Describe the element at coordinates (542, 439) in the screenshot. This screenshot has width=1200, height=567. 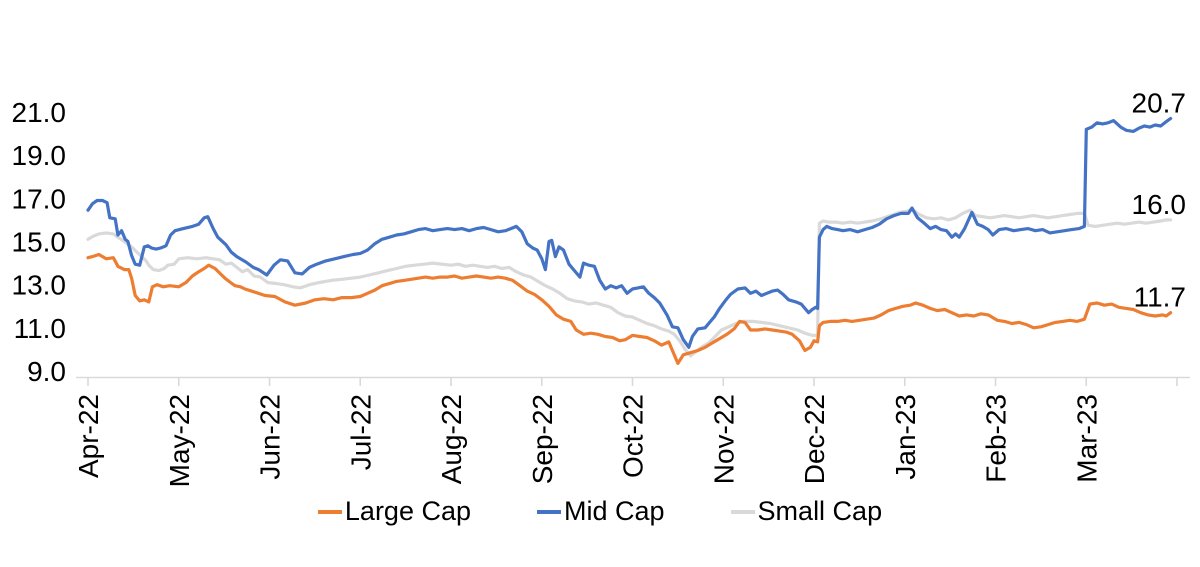
I see `x-axis-tick-label-sep-22: Sep-22` at that location.